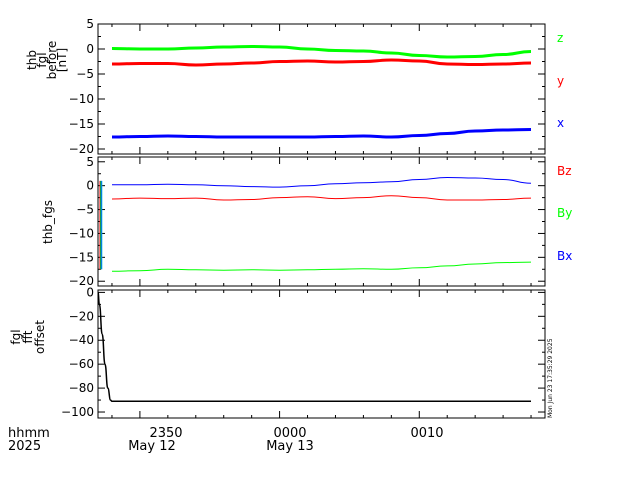 The image size is (640, 480). Describe the element at coordinates (28, 336) in the screenshot. I see `y-axis-label-line: fft` at that location.